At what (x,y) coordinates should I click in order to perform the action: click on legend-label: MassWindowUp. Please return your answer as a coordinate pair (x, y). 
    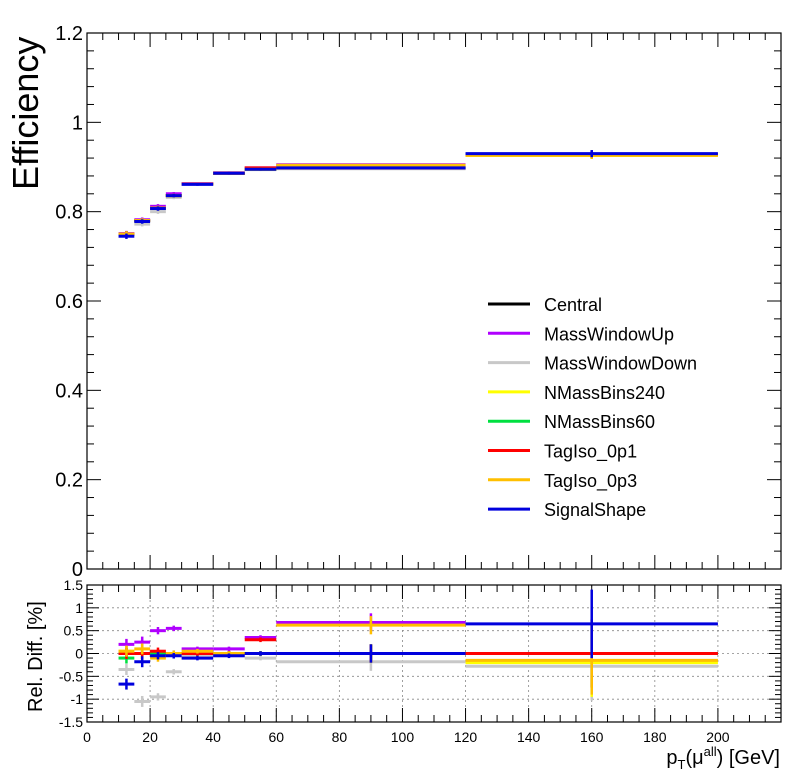
    Looking at the image, I should click on (609, 334).